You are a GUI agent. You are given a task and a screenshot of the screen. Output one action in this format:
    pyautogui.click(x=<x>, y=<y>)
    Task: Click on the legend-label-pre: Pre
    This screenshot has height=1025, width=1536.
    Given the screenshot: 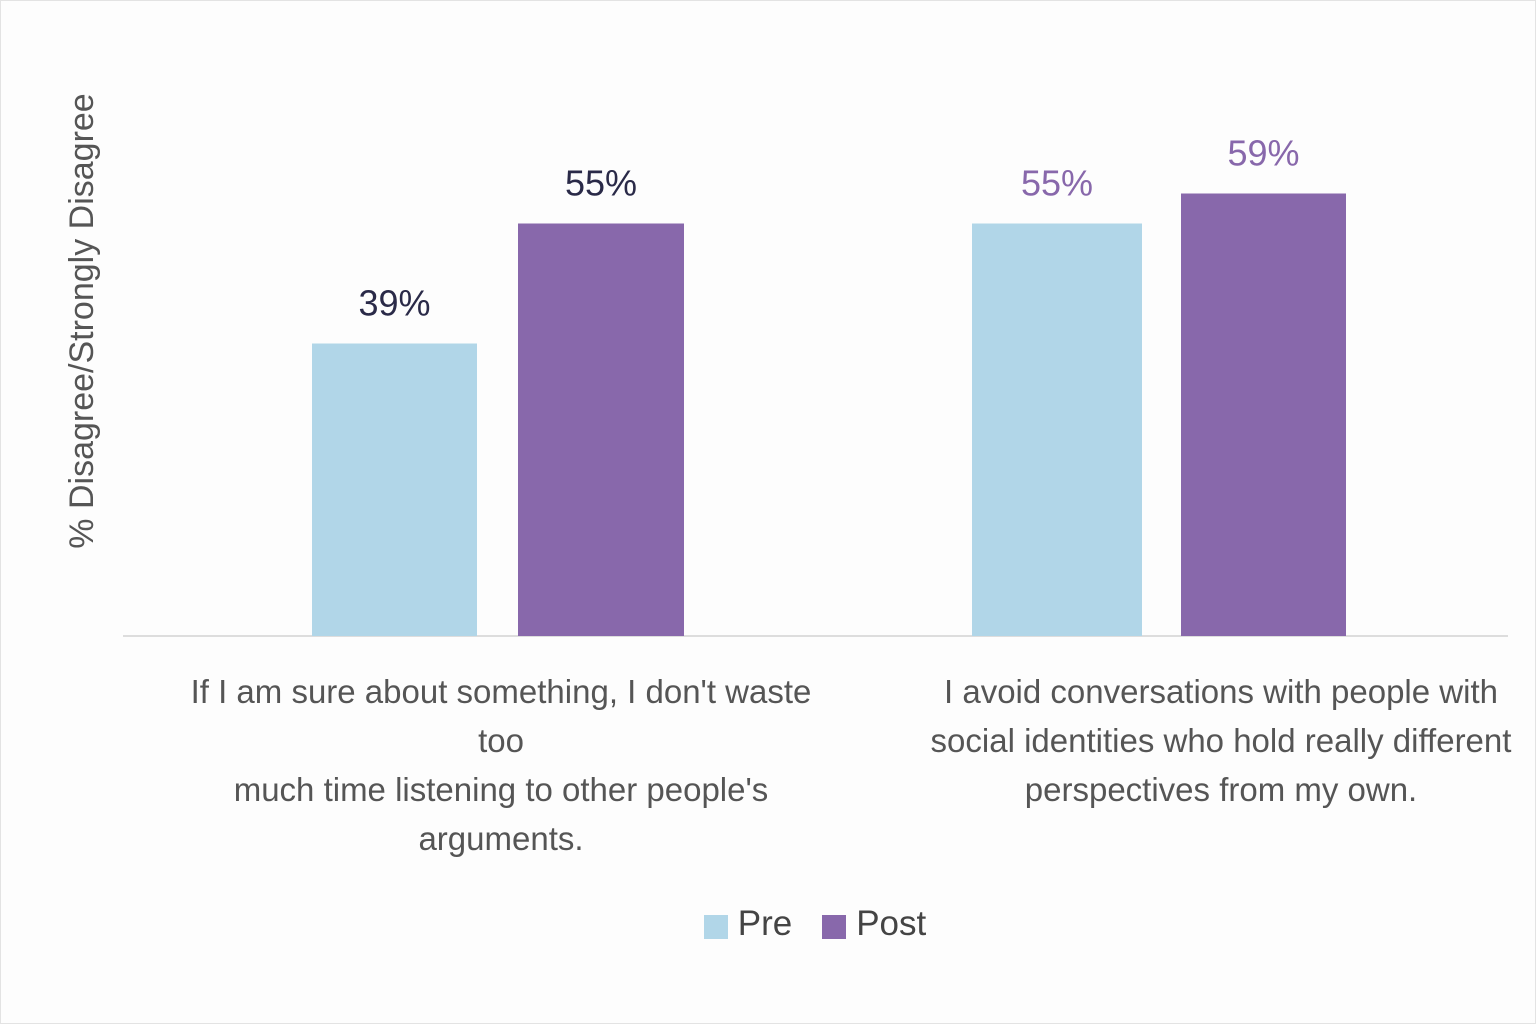 What is the action you would take?
    pyautogui.click(x=765, y=923)
    